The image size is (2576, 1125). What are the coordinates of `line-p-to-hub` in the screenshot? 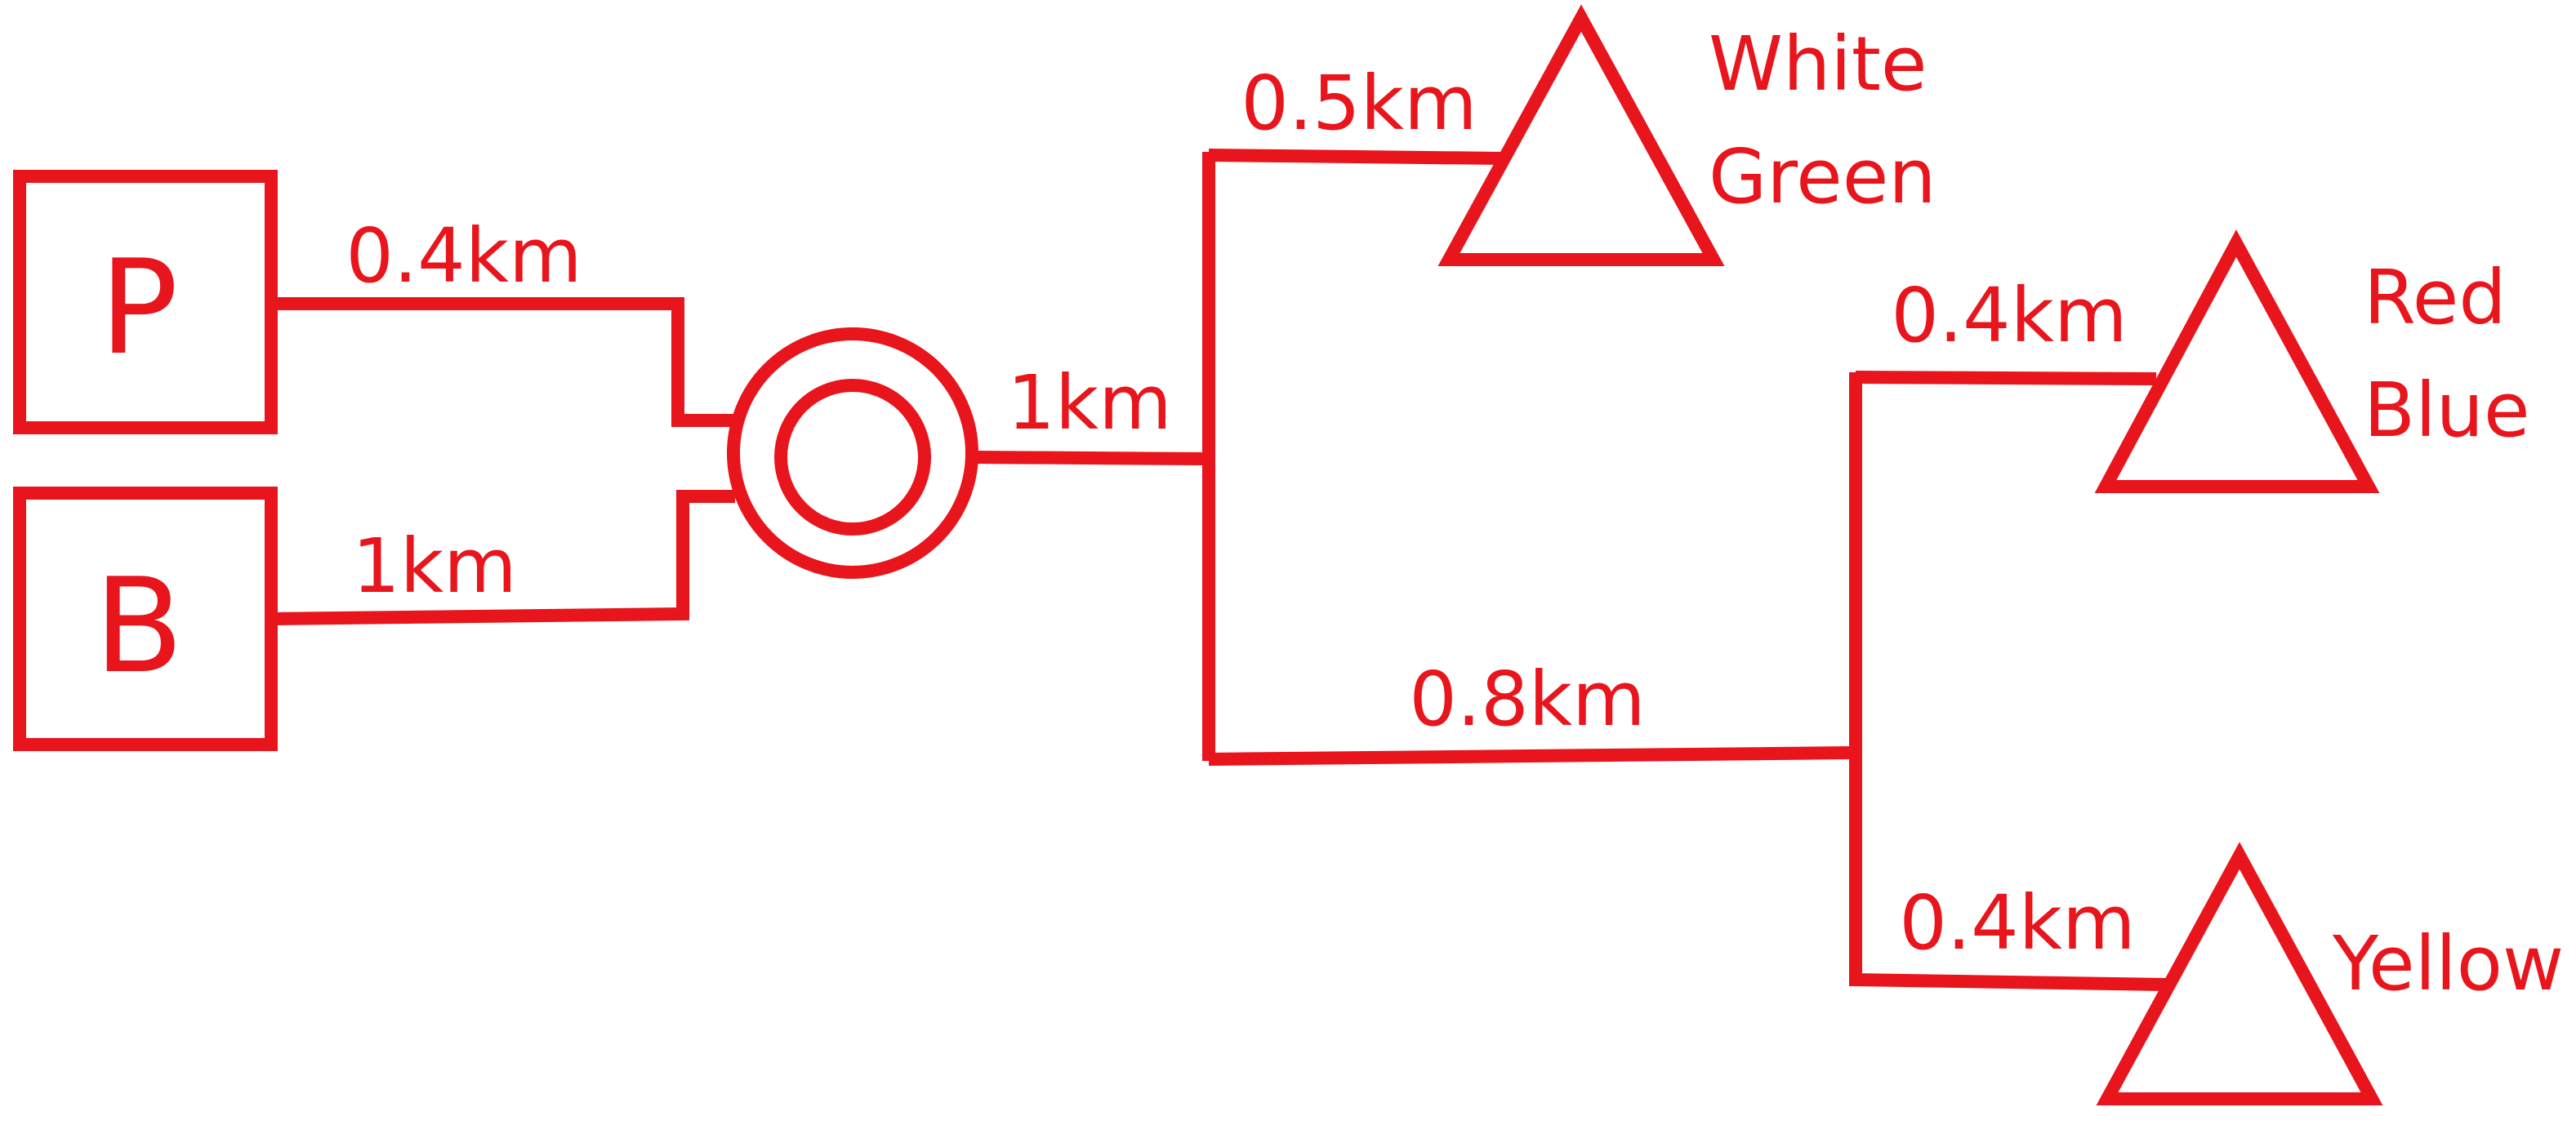 It's located at (503, 362).